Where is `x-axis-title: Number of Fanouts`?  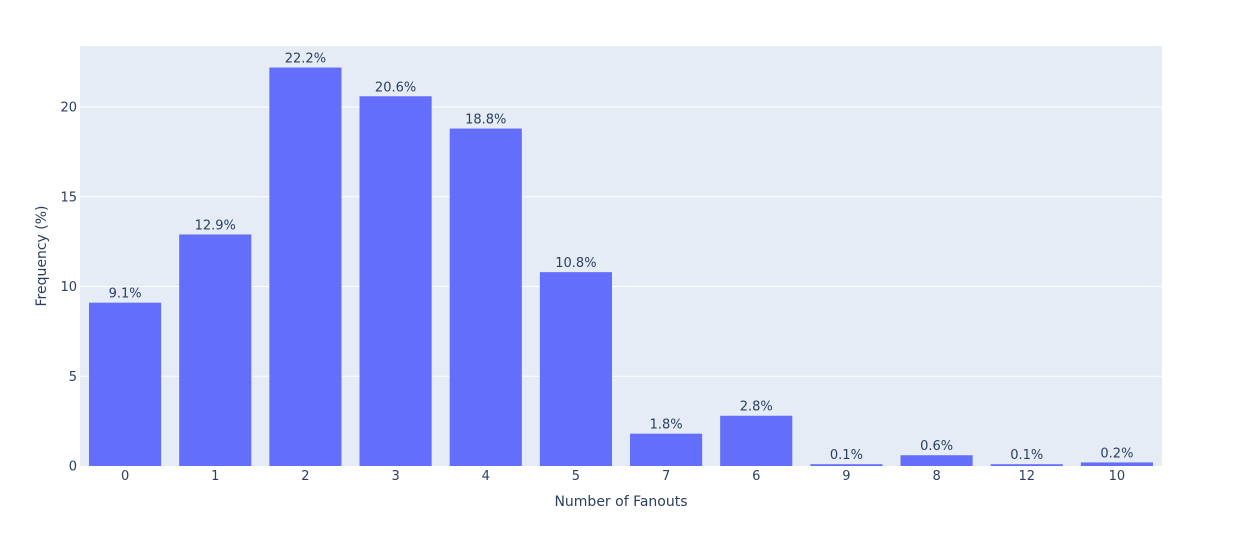 x-axis-title: Number of Fanouts is located at coordinates (620, 502).